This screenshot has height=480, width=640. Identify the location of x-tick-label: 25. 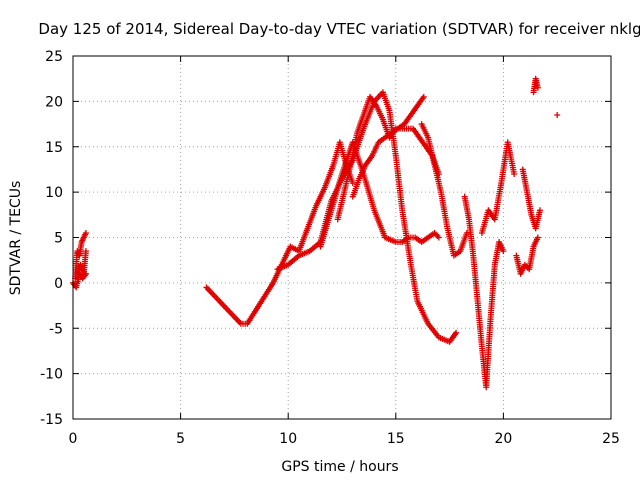
(611, 439).